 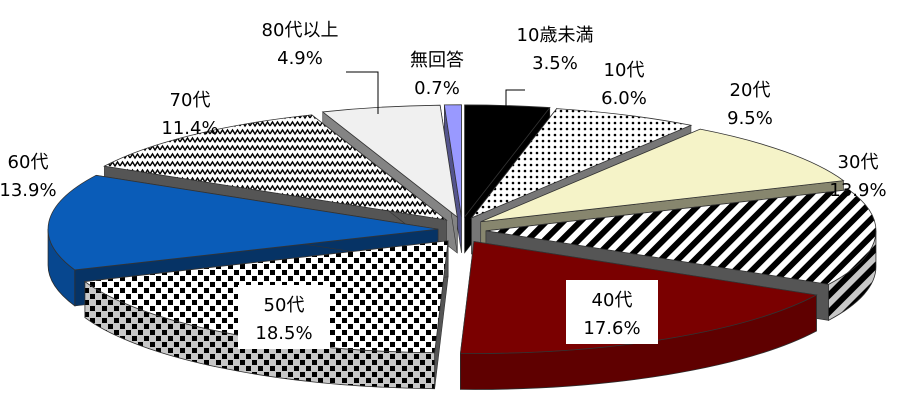 I want to click on slice-7-value-label: 13.9%, so click(x=28, y=190).